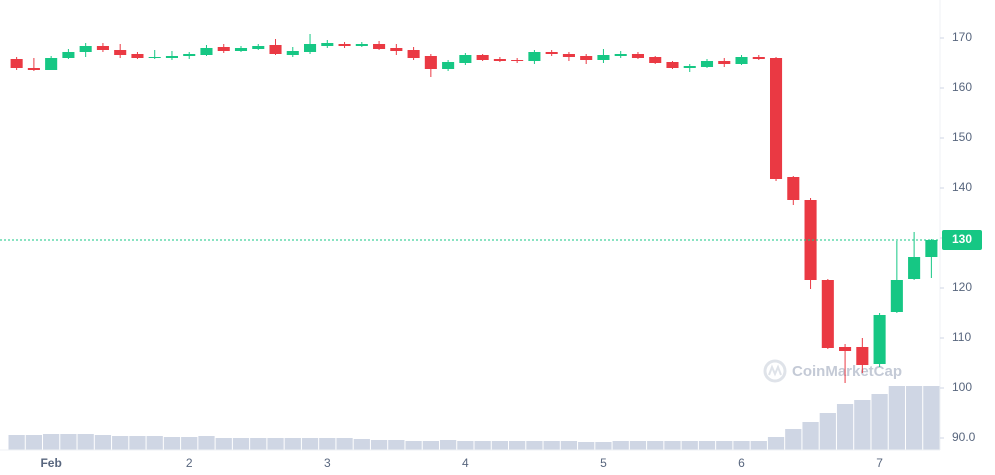 This screenshot has height=475, width=995. I want to click on x-tick-label: 5, so click(603, 463).